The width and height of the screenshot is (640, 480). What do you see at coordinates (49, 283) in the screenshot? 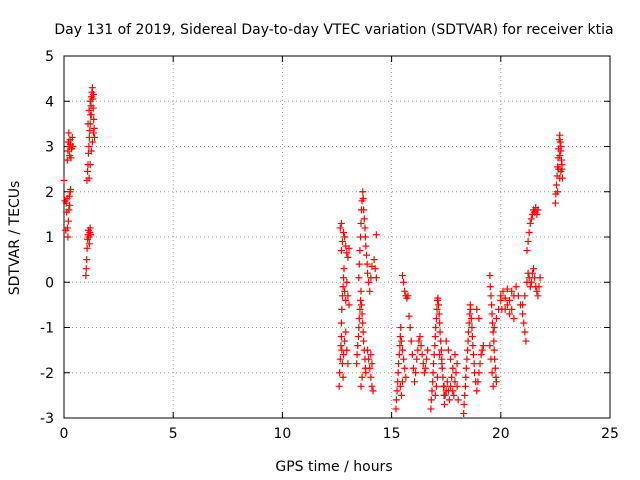
I see `y-tick-label: 0` at bounding box center [49, 283].